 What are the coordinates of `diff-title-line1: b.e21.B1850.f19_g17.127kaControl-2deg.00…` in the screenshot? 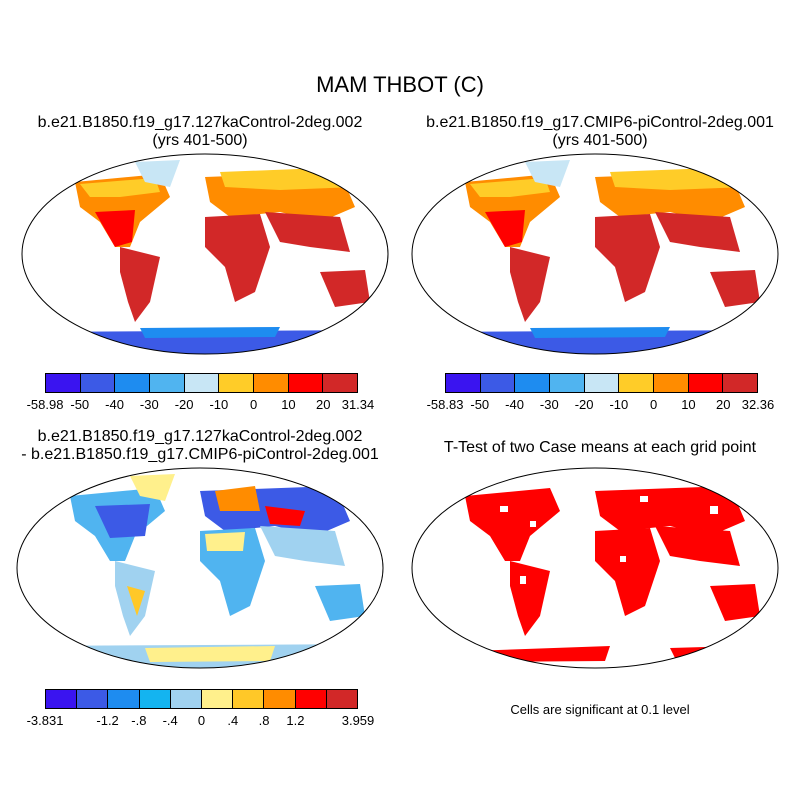 It's located at (200, 436).